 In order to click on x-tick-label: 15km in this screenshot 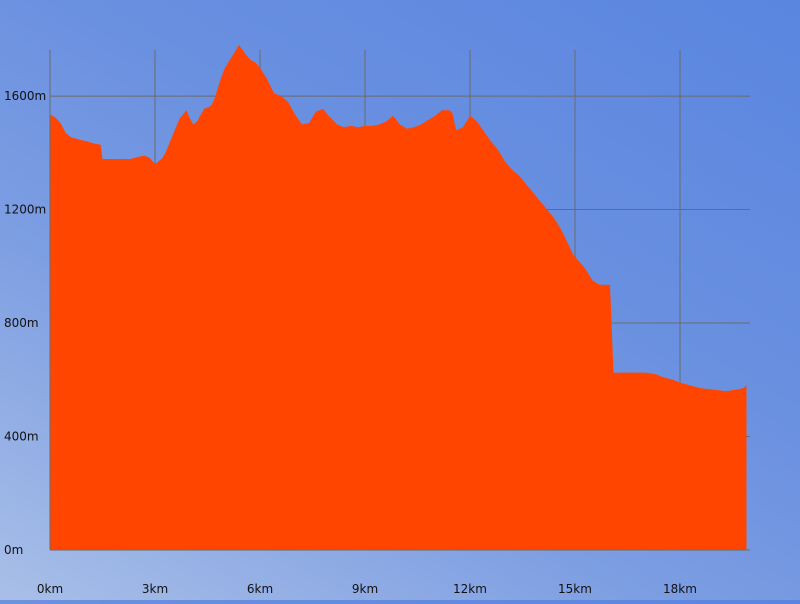, I will do `click(575, 589)`.